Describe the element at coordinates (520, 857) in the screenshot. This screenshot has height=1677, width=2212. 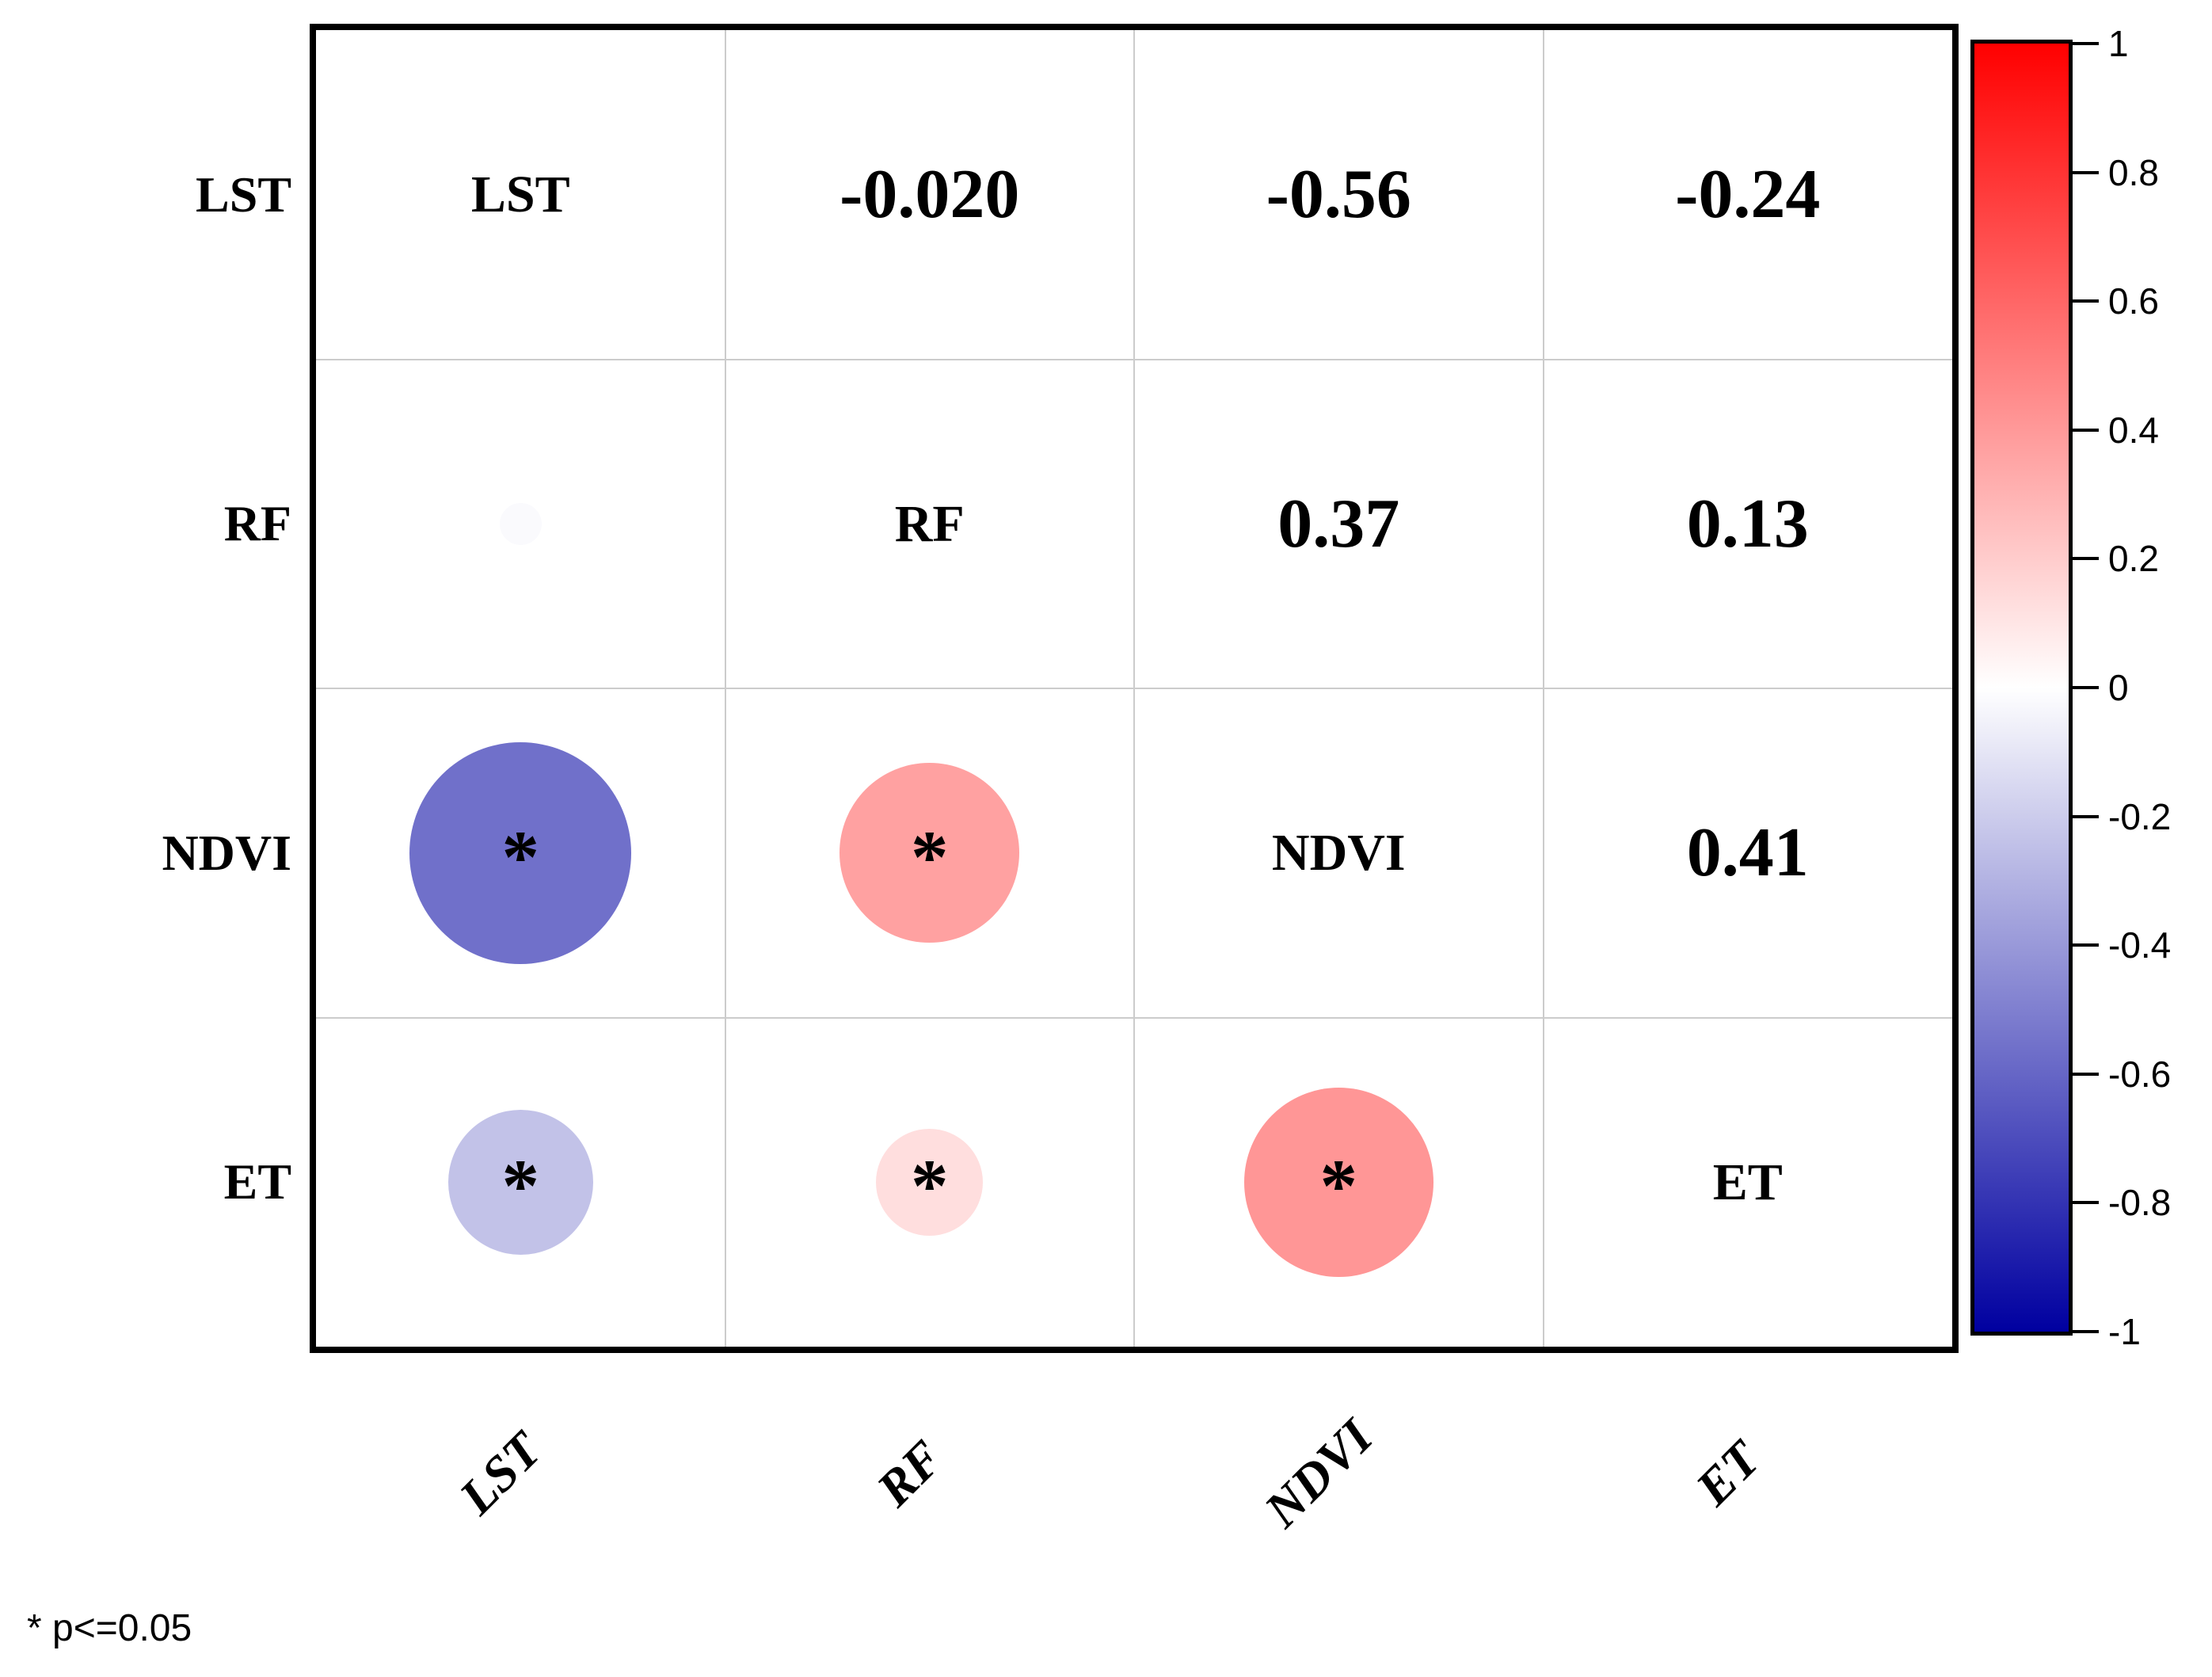
I see `significance-star-NDVI-LST: *` at that location.